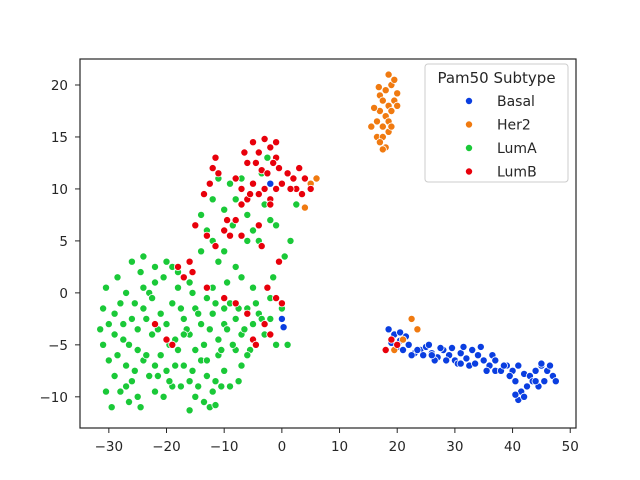 The image size is (640, 480). What do you see at coordinates (514, 126) in the screenshot?
I see `legend-label: Her2` at bounding box center [514, 126].